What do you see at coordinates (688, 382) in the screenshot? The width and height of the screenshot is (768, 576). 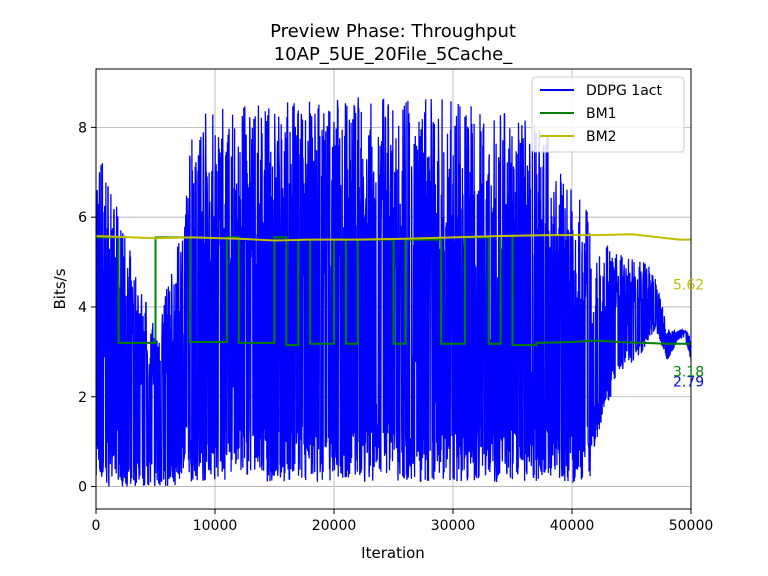 I see `final-value-label: 2.79` at bounding box center [688, 382].